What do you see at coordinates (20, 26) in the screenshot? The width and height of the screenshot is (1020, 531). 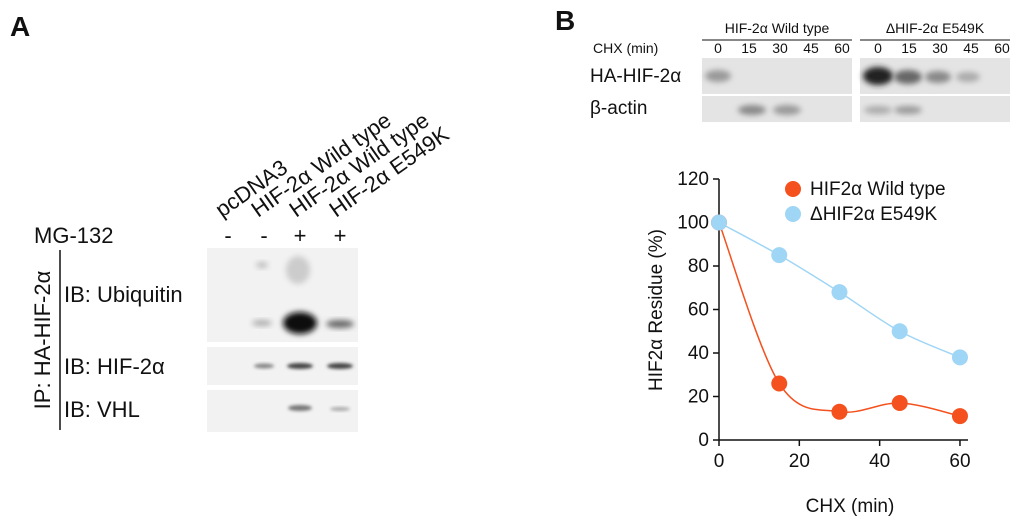 I see `panel-label: A` at bounding box center [20, 26].